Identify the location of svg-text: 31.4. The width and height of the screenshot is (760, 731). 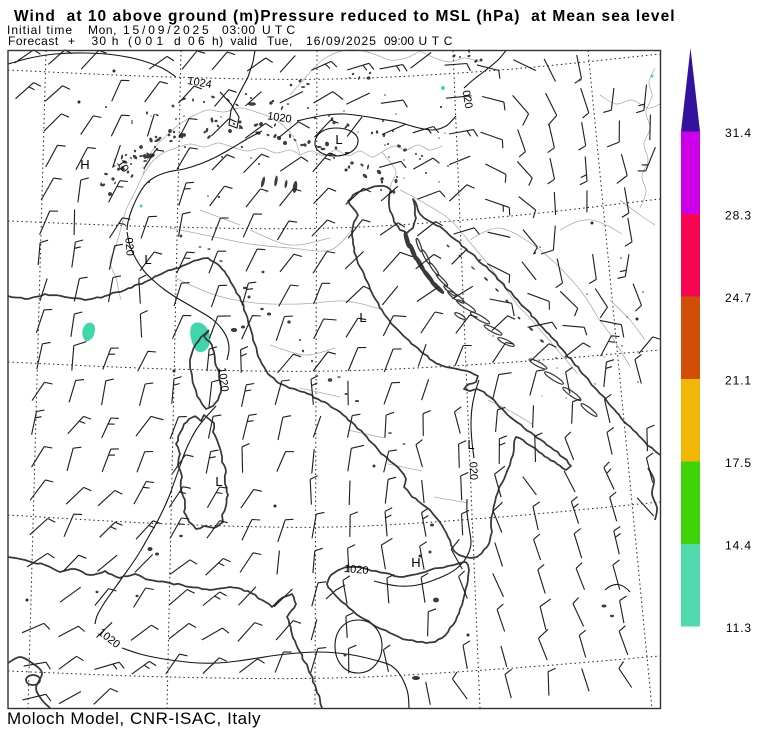
(738, 133).